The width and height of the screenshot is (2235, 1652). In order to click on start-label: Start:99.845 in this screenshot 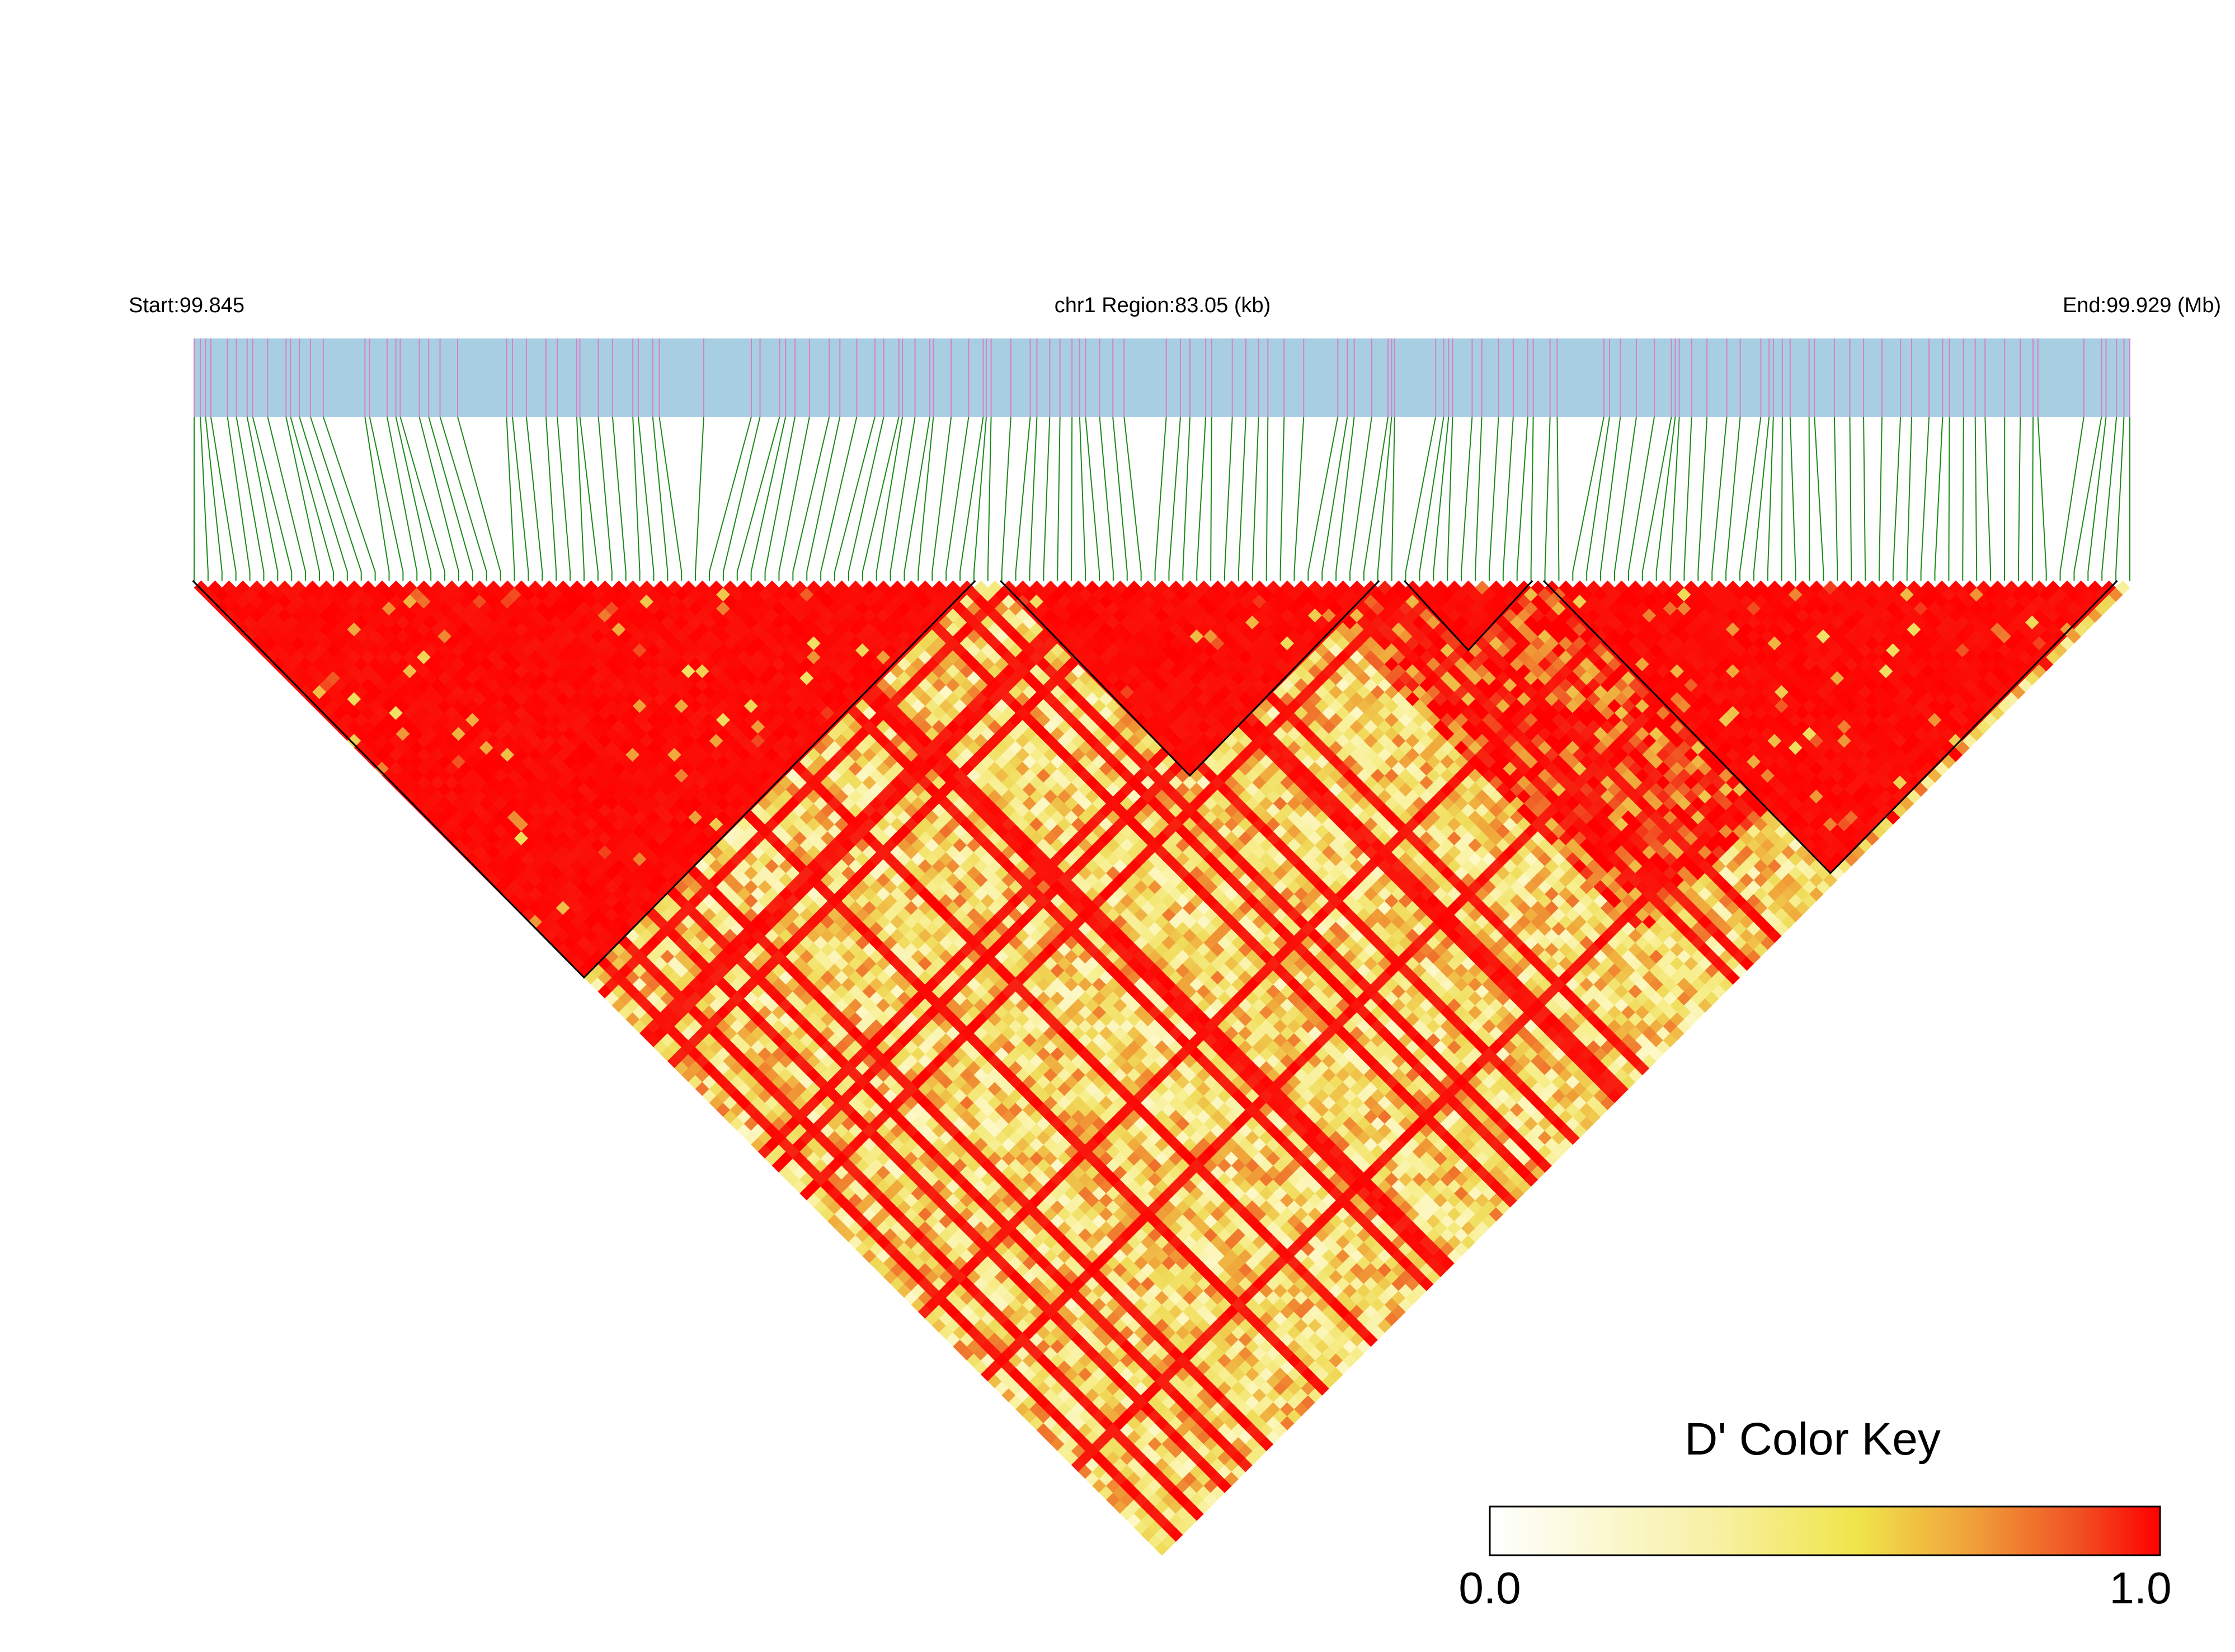, I will do `click(186, 306)`.